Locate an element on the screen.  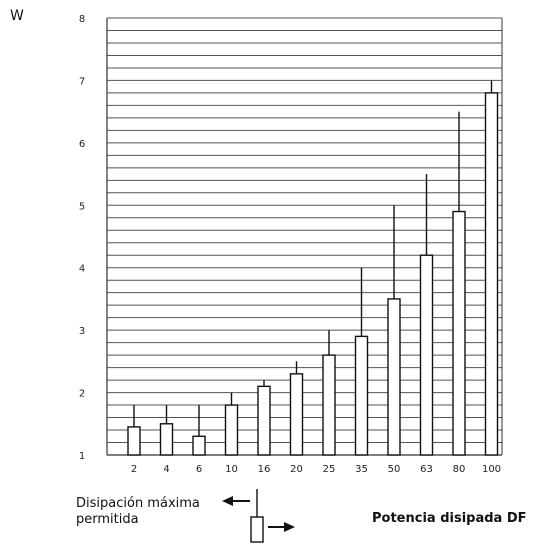
x-tick-label: 6 is located at coordinates (199, 469).